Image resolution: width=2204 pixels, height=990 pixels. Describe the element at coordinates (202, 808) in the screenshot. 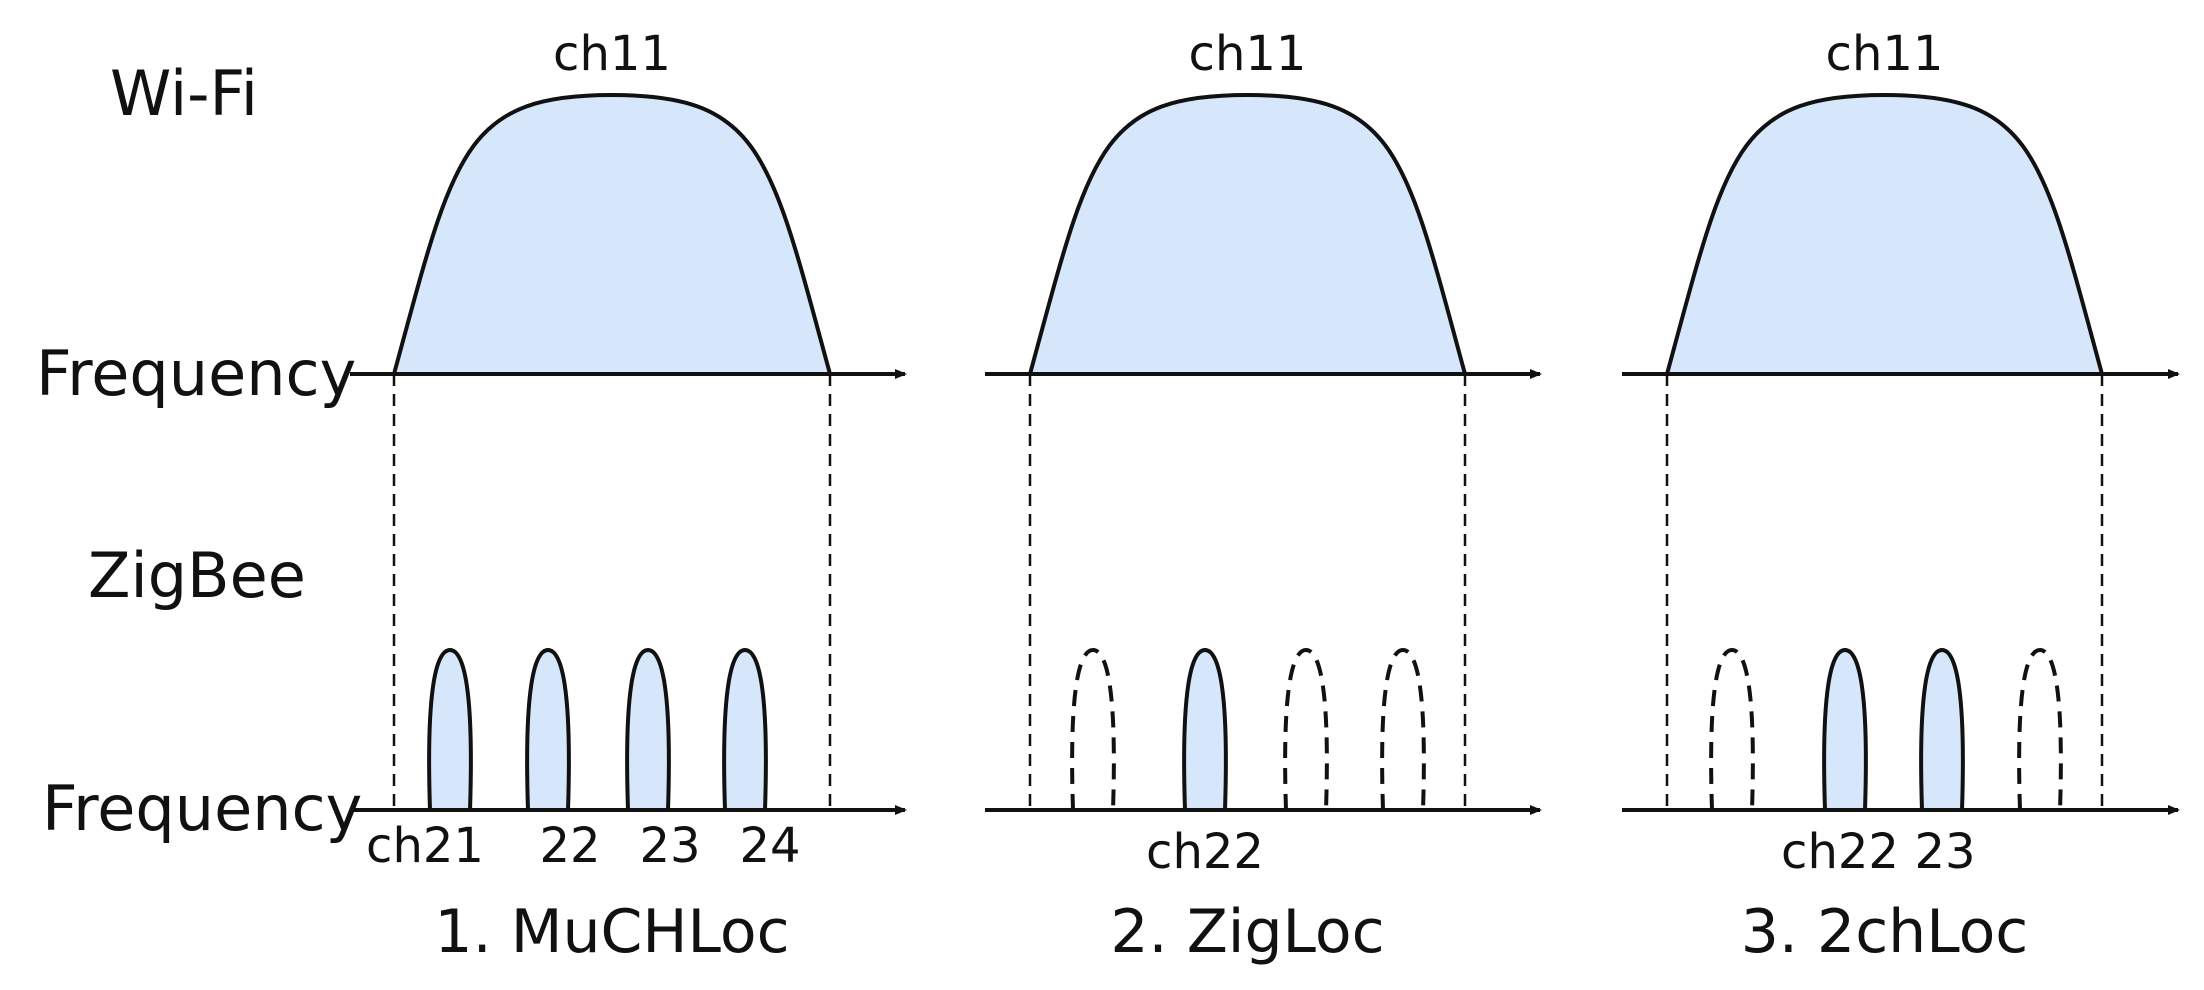

I see `zigbee-frequency-label: Frequency` at that location.